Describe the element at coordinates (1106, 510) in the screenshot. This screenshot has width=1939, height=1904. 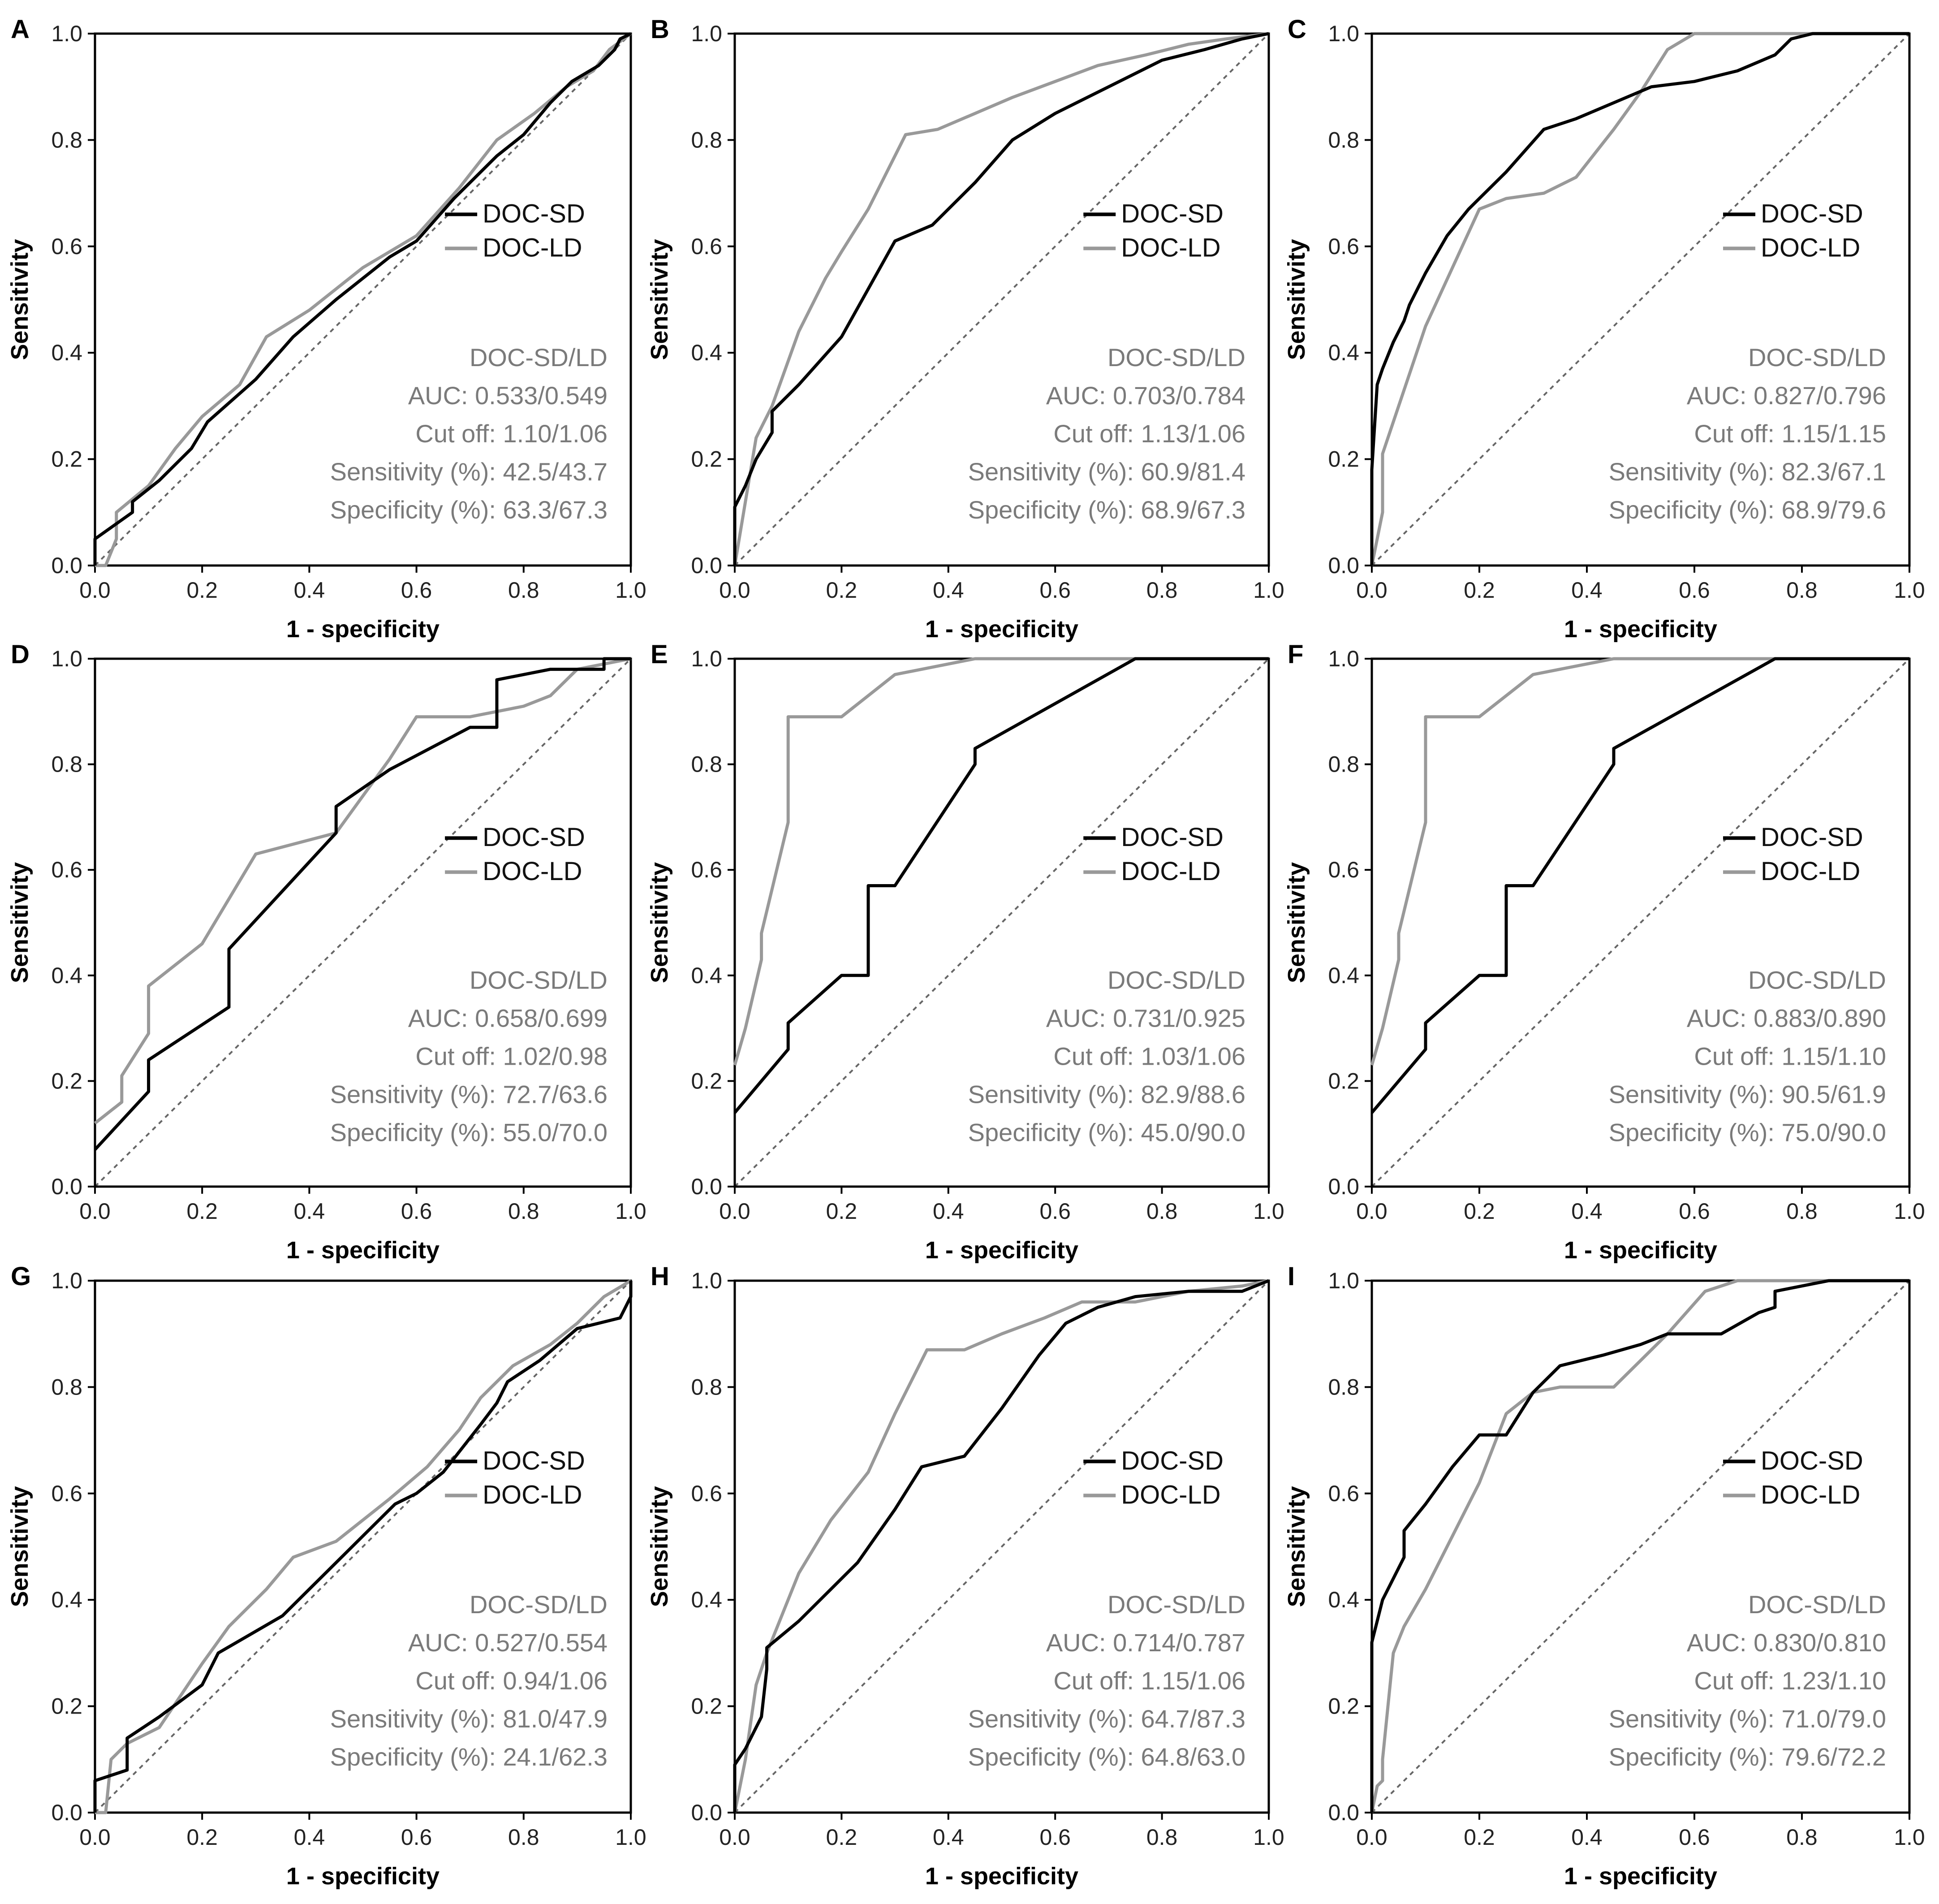
I see `stats-line: Specificity (%): 68.9/67.3` at that location.